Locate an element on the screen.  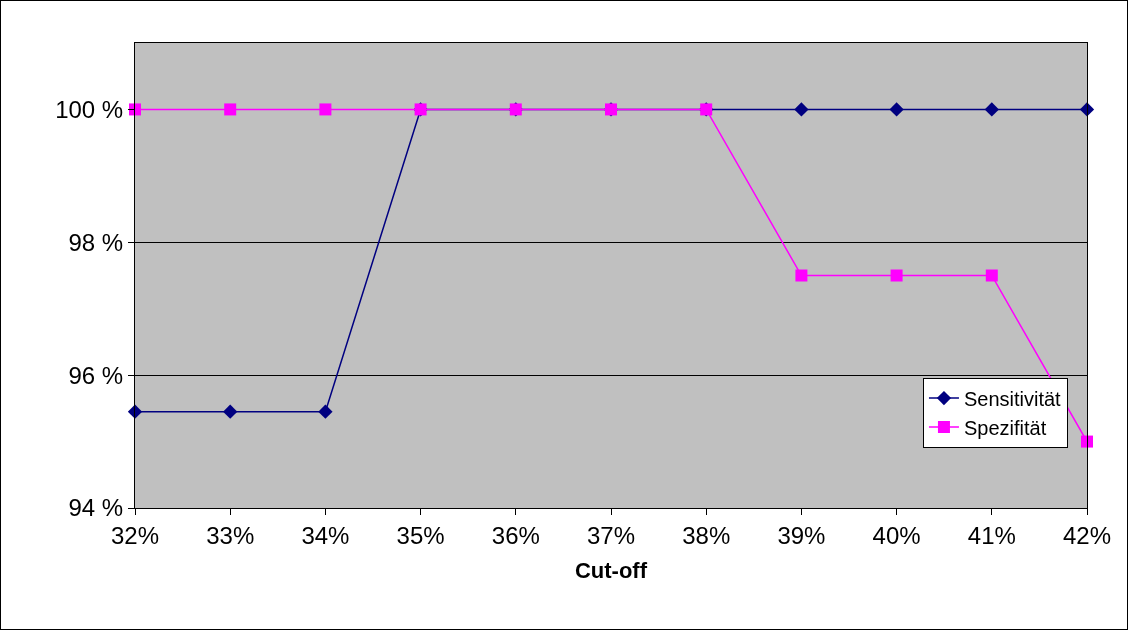
x-tick-label: 34% is located at coordinates (325, 535).